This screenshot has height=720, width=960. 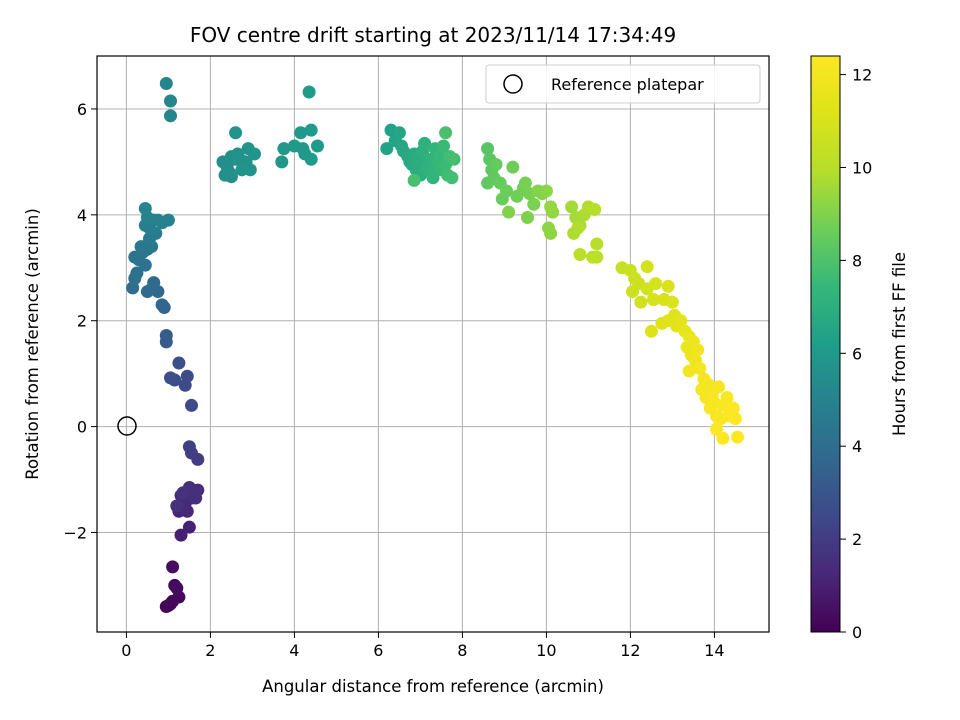 I want to click on colorbar: 0 2 4 6 8 10 12 Hours from first FF file, so click(x=859, y=348).